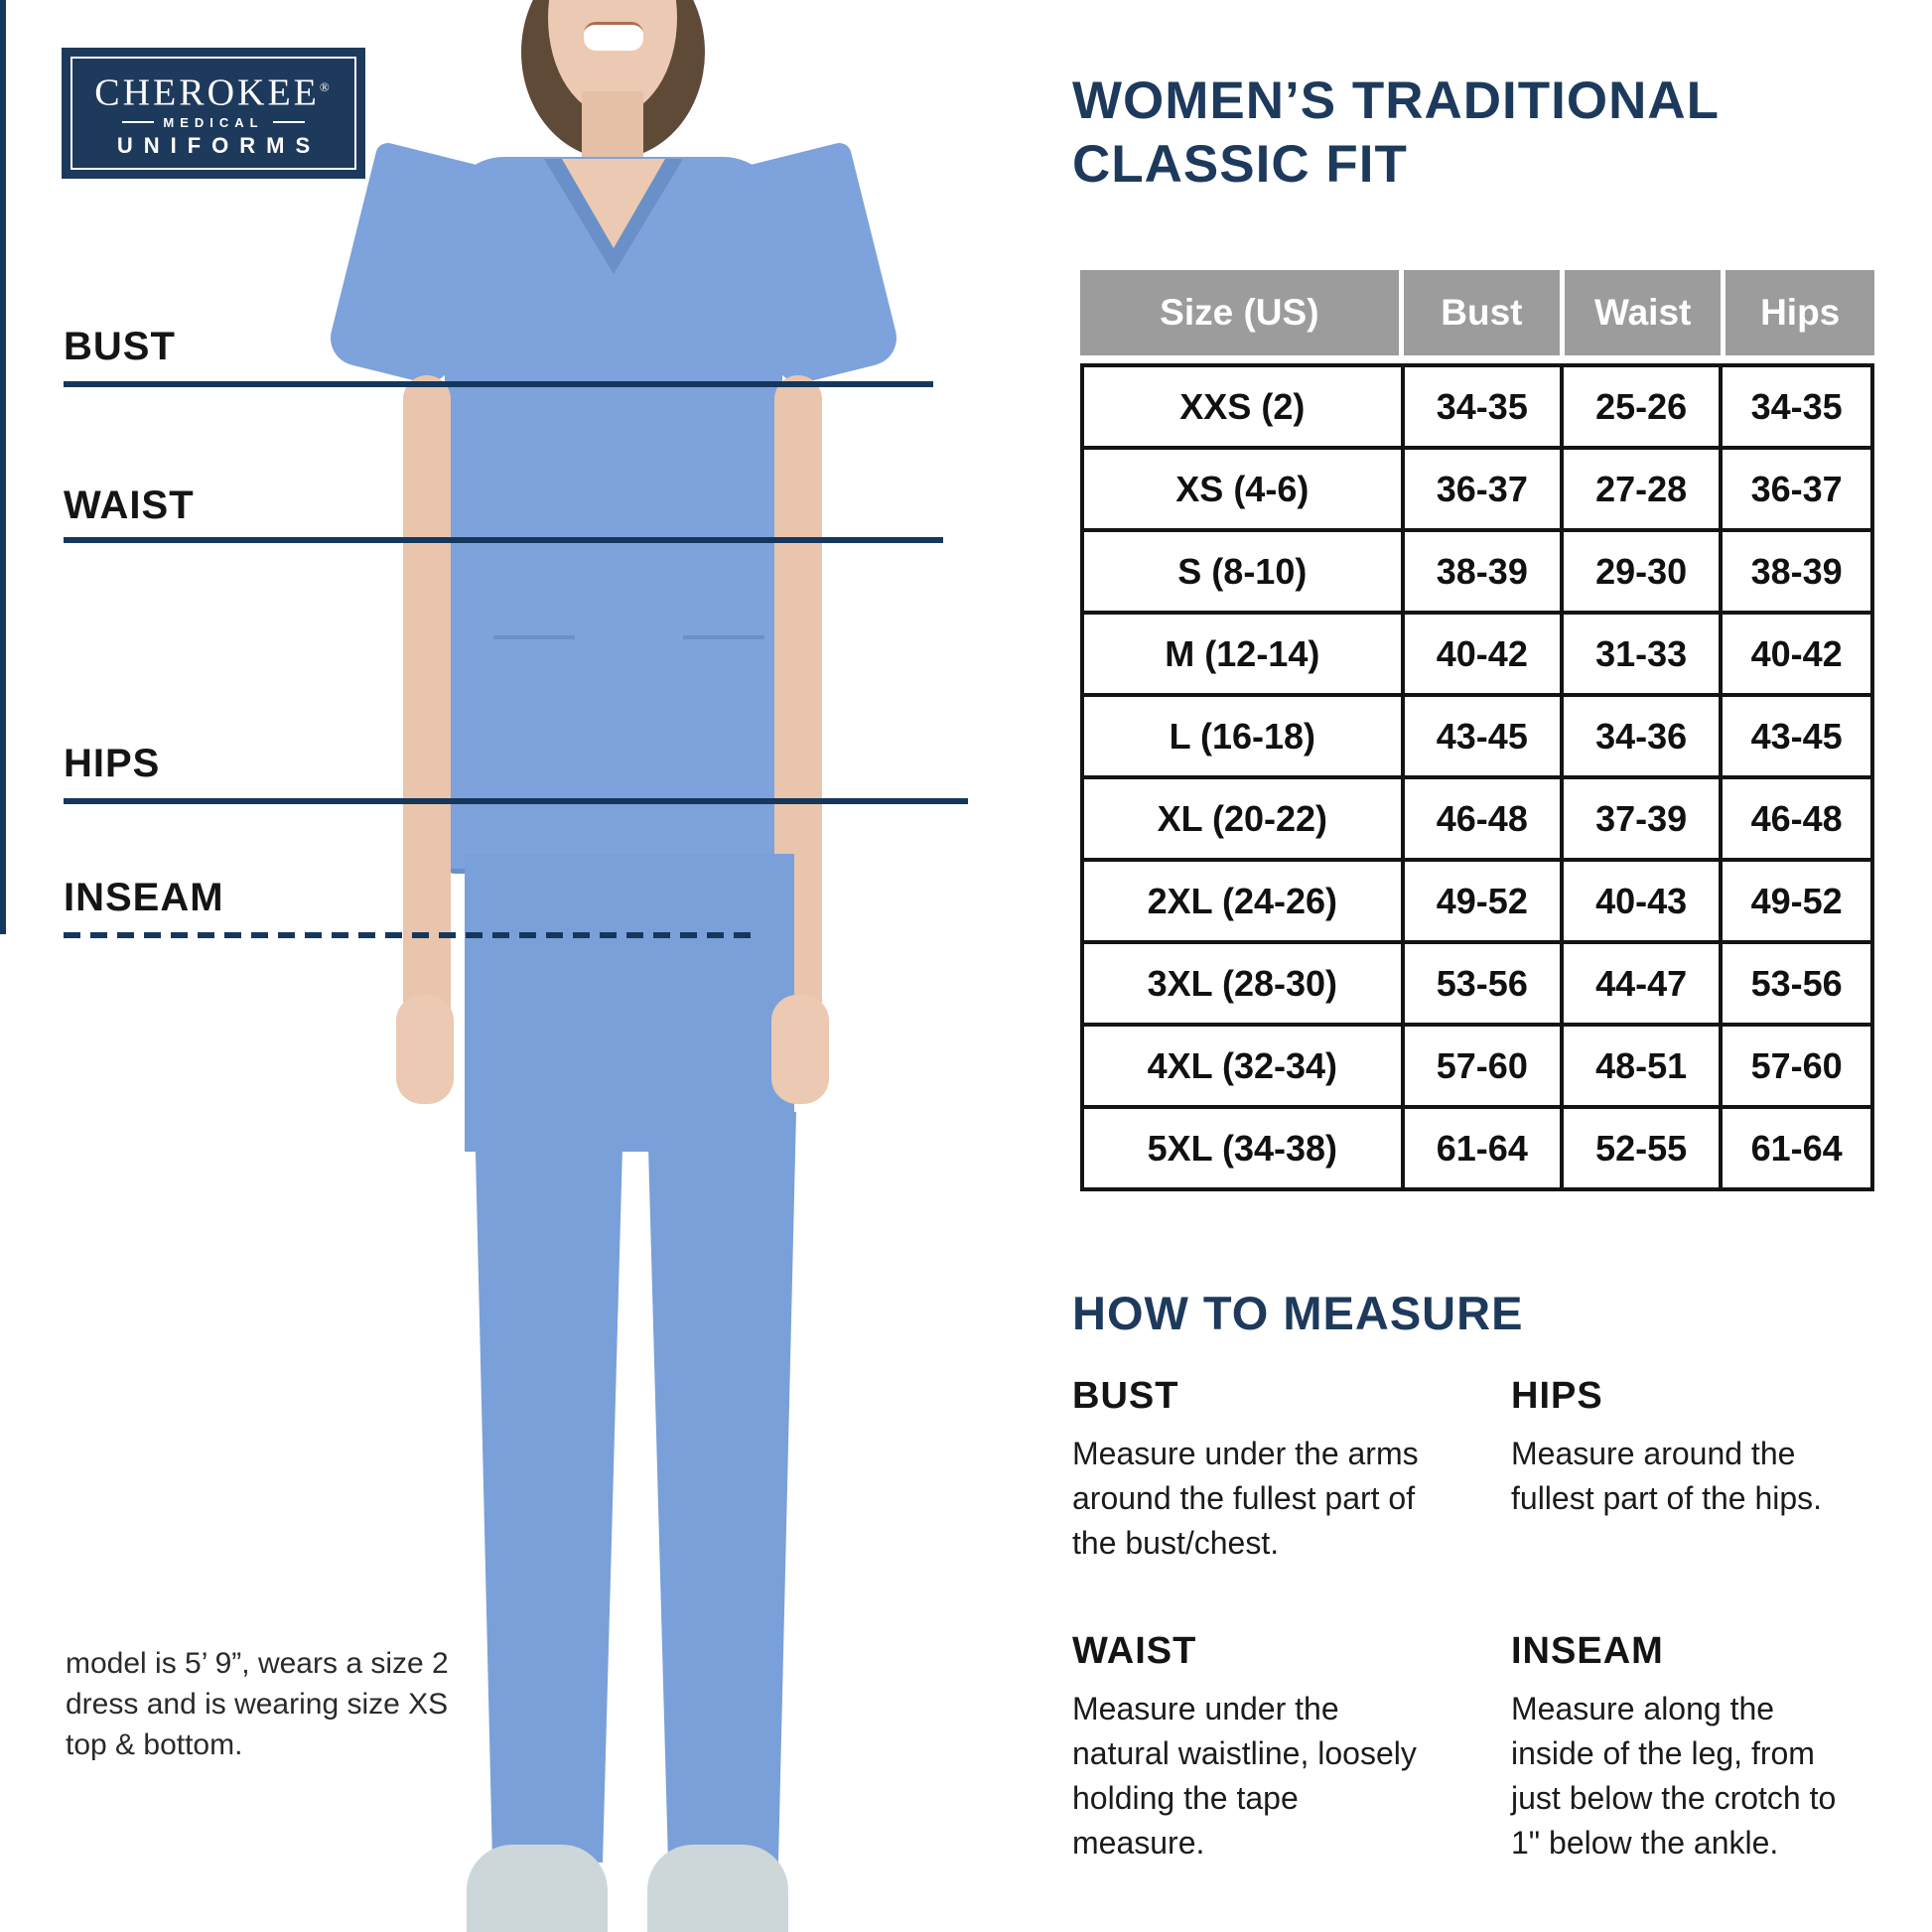 The height and width of the screenshot is (1932, 1932). Describe the element at coordinates (1642, 901) in the screenshot. I see `table-cell-waist: 40-43` at that location.